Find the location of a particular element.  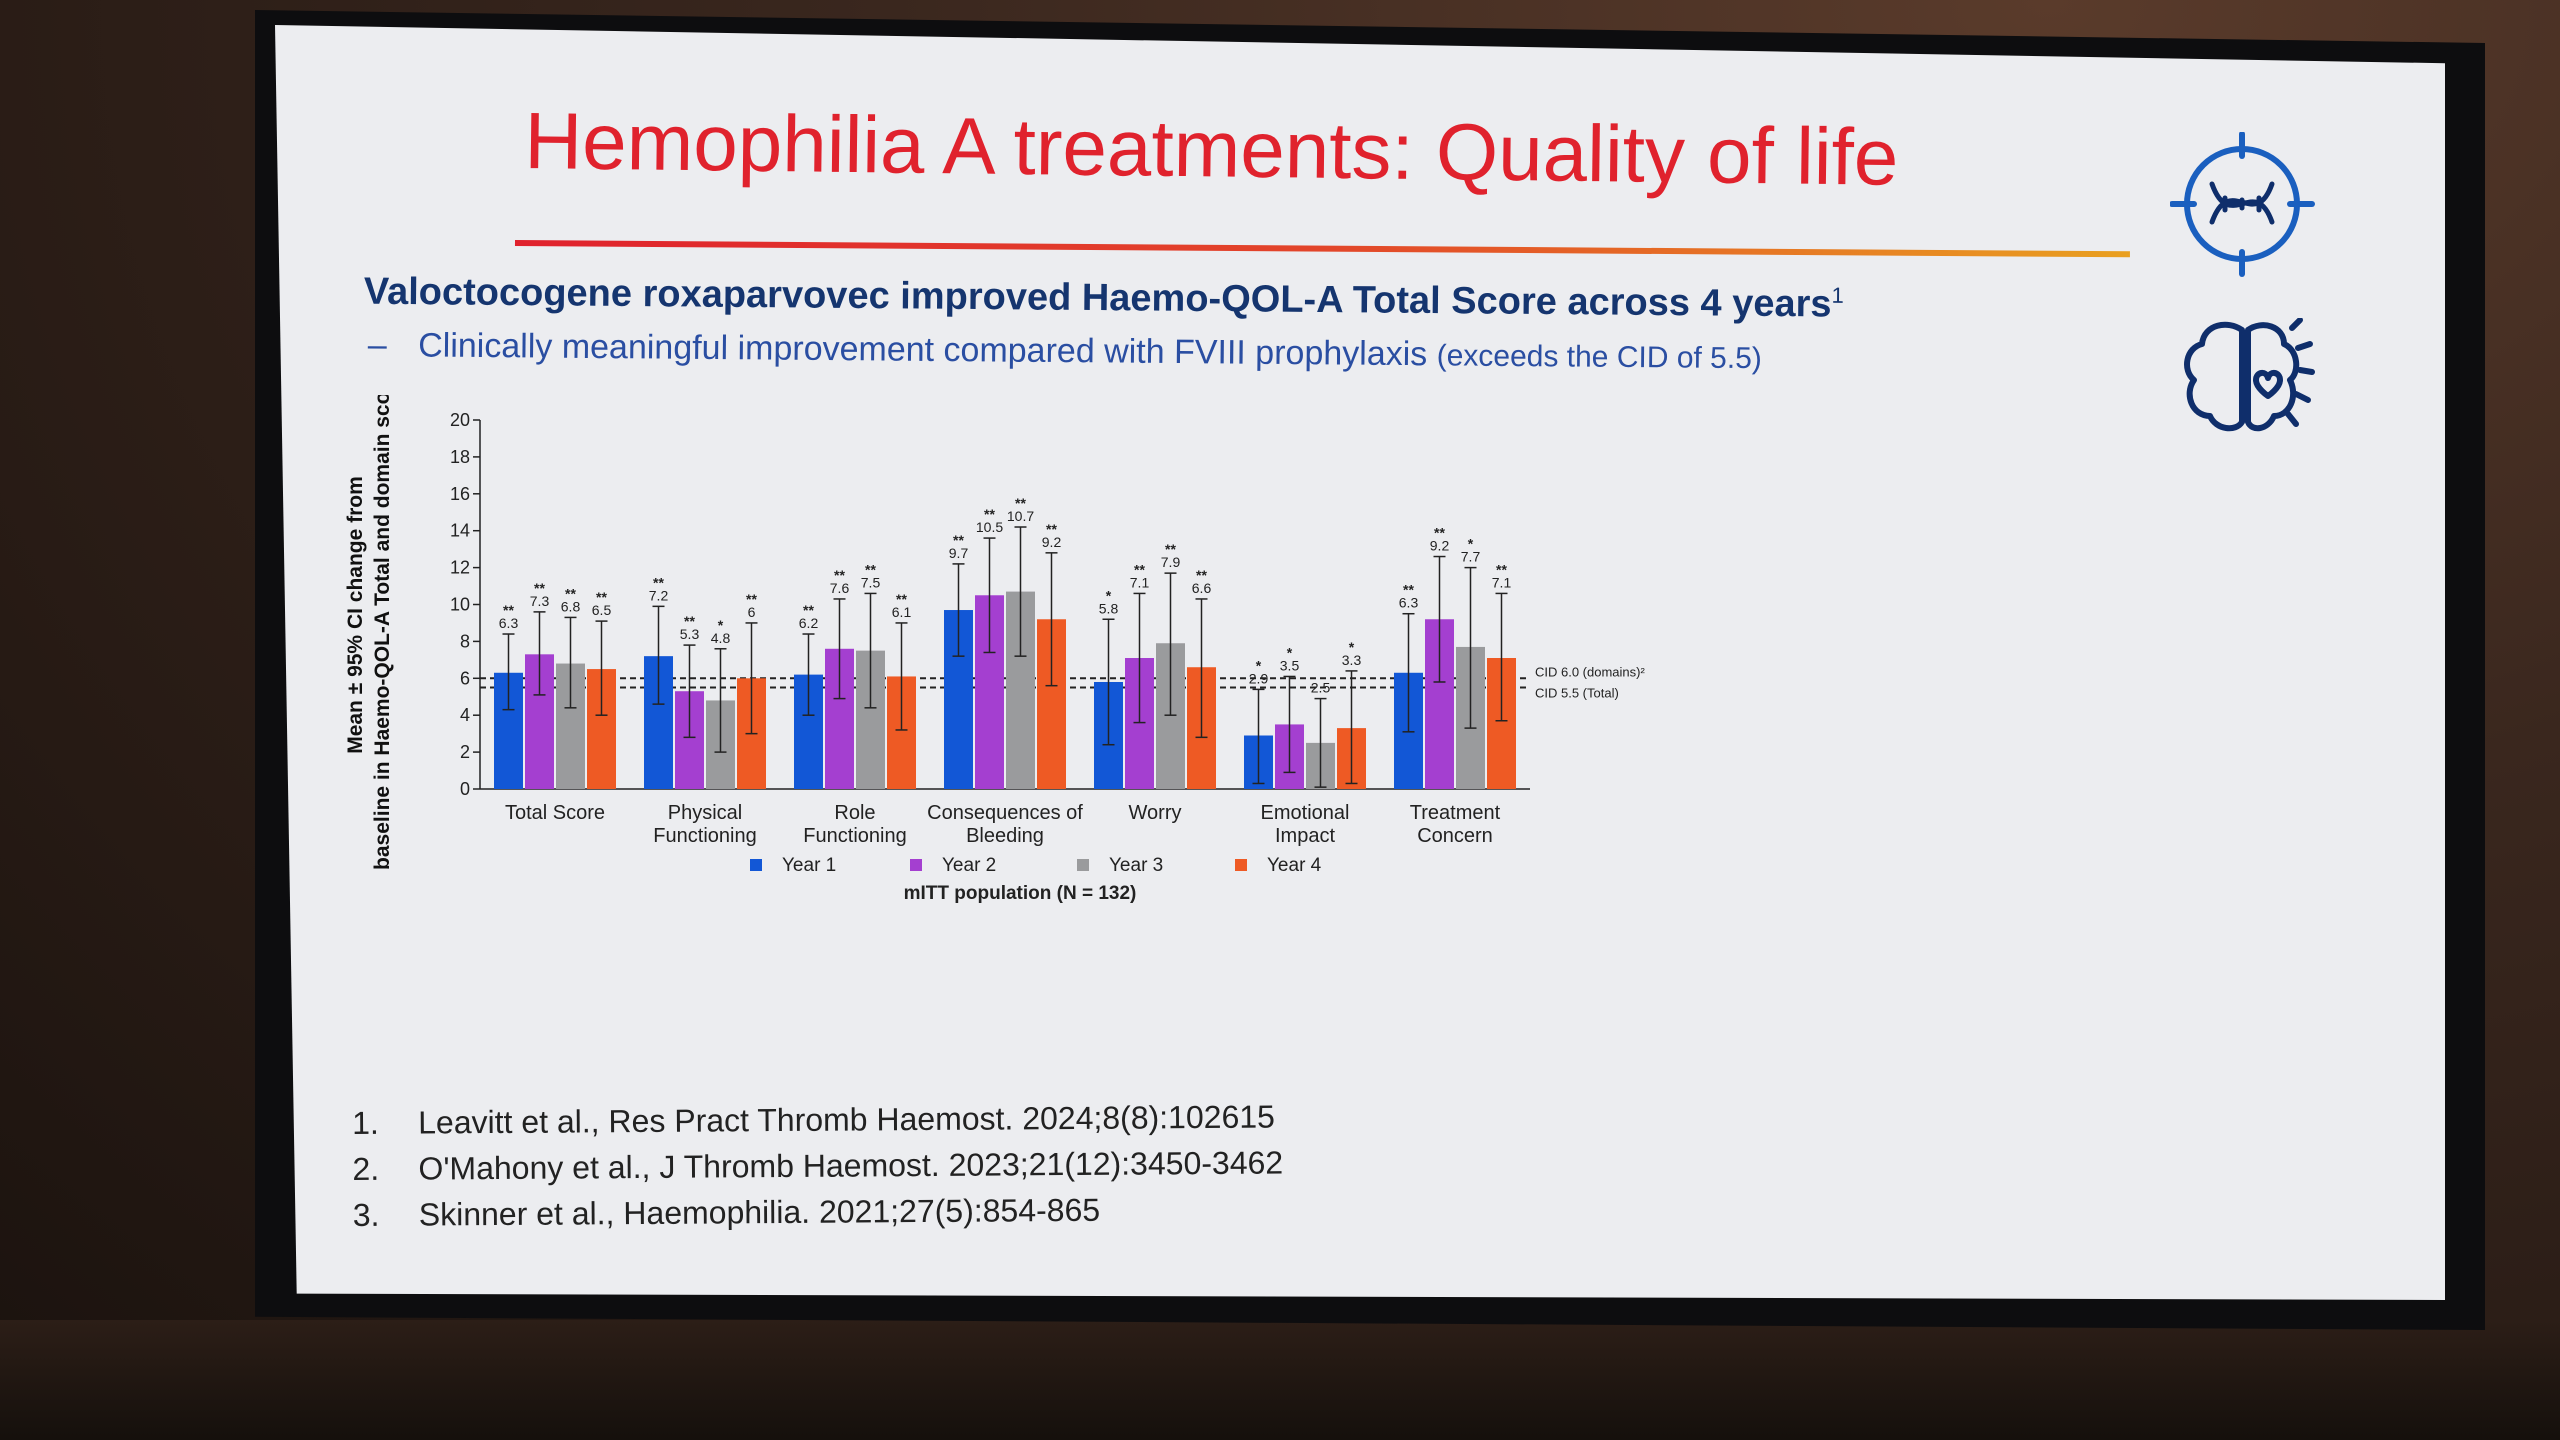

data-label: 7.3 is located at coordinates (540, 601).